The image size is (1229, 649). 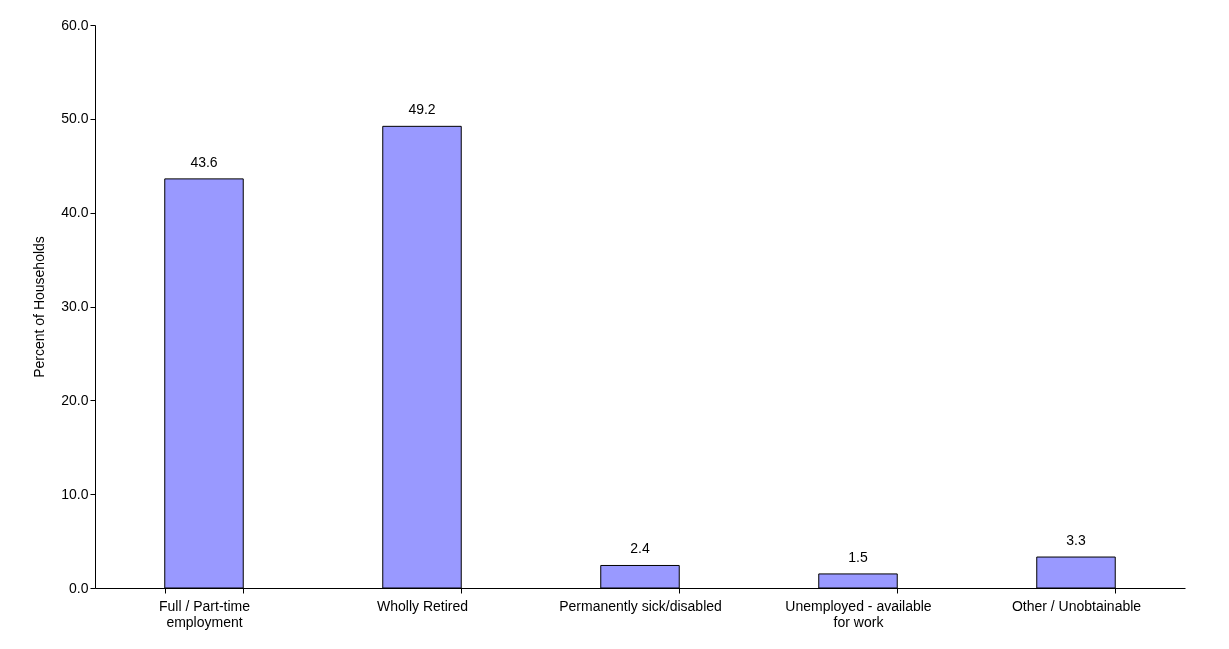 I want to click on data-label: 2.4, so click(x=640, y=548).